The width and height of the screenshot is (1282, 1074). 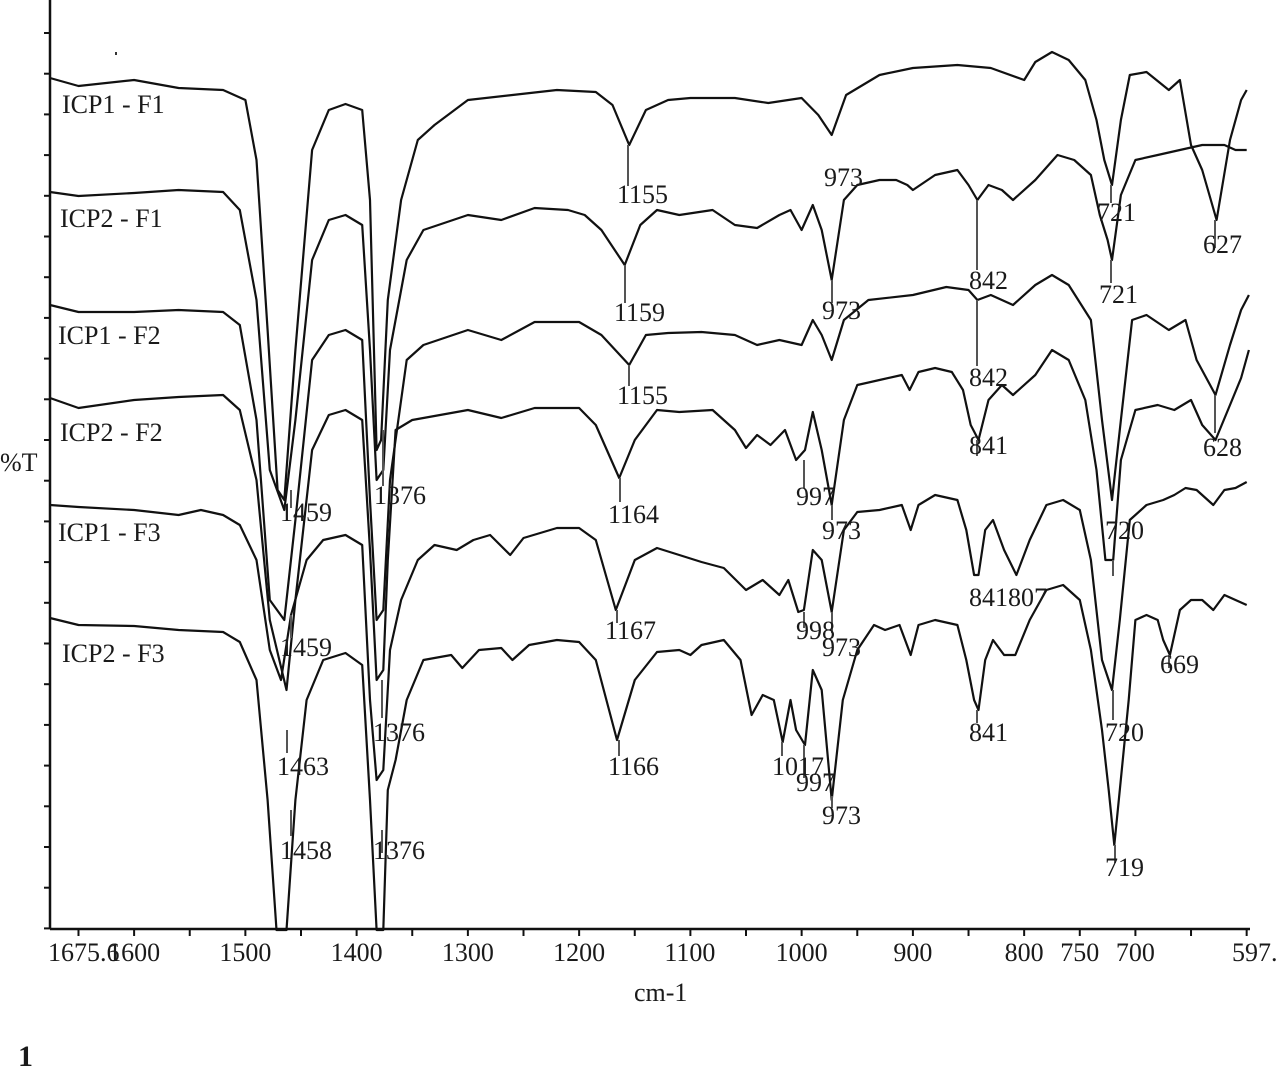 What do you see at coordinates (25, 1056) in the screenshot?
I see `panel-mark: 1` at bounding box center [25, 1056].